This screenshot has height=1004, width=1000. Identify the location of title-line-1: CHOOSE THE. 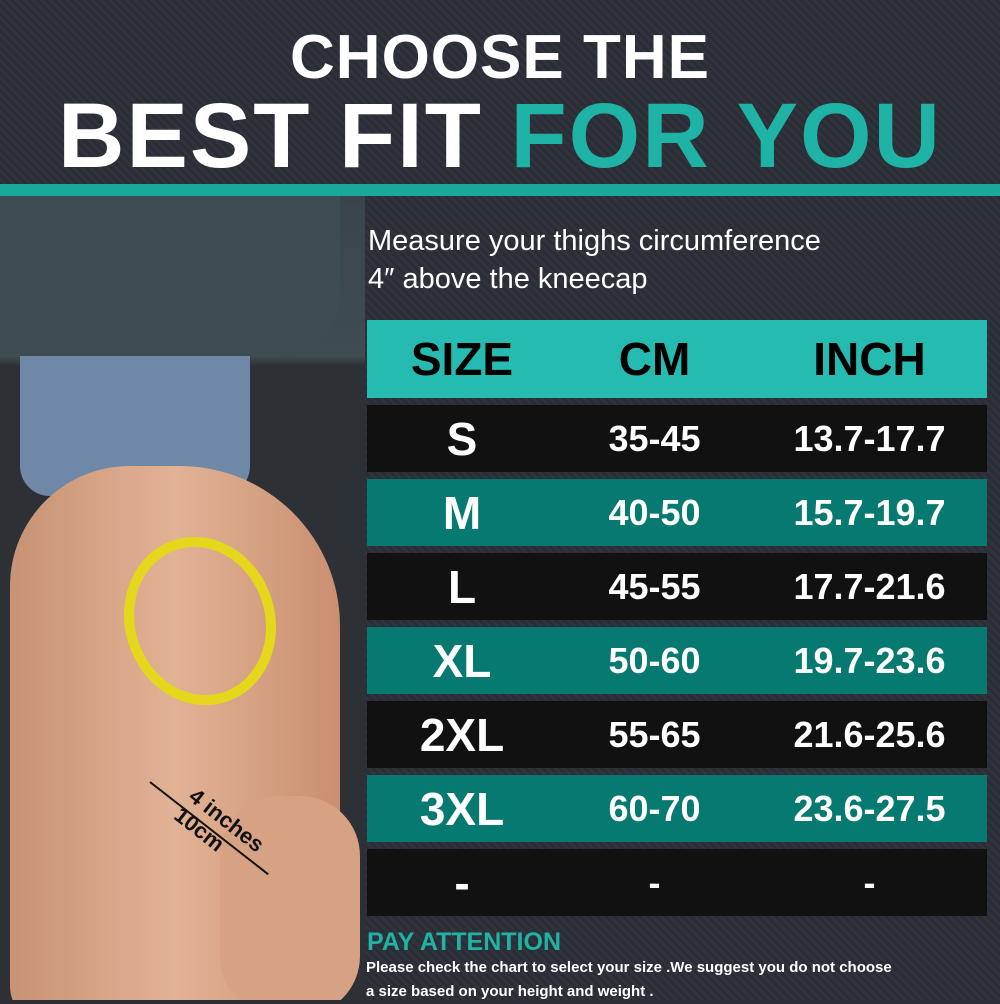
(500, 57).